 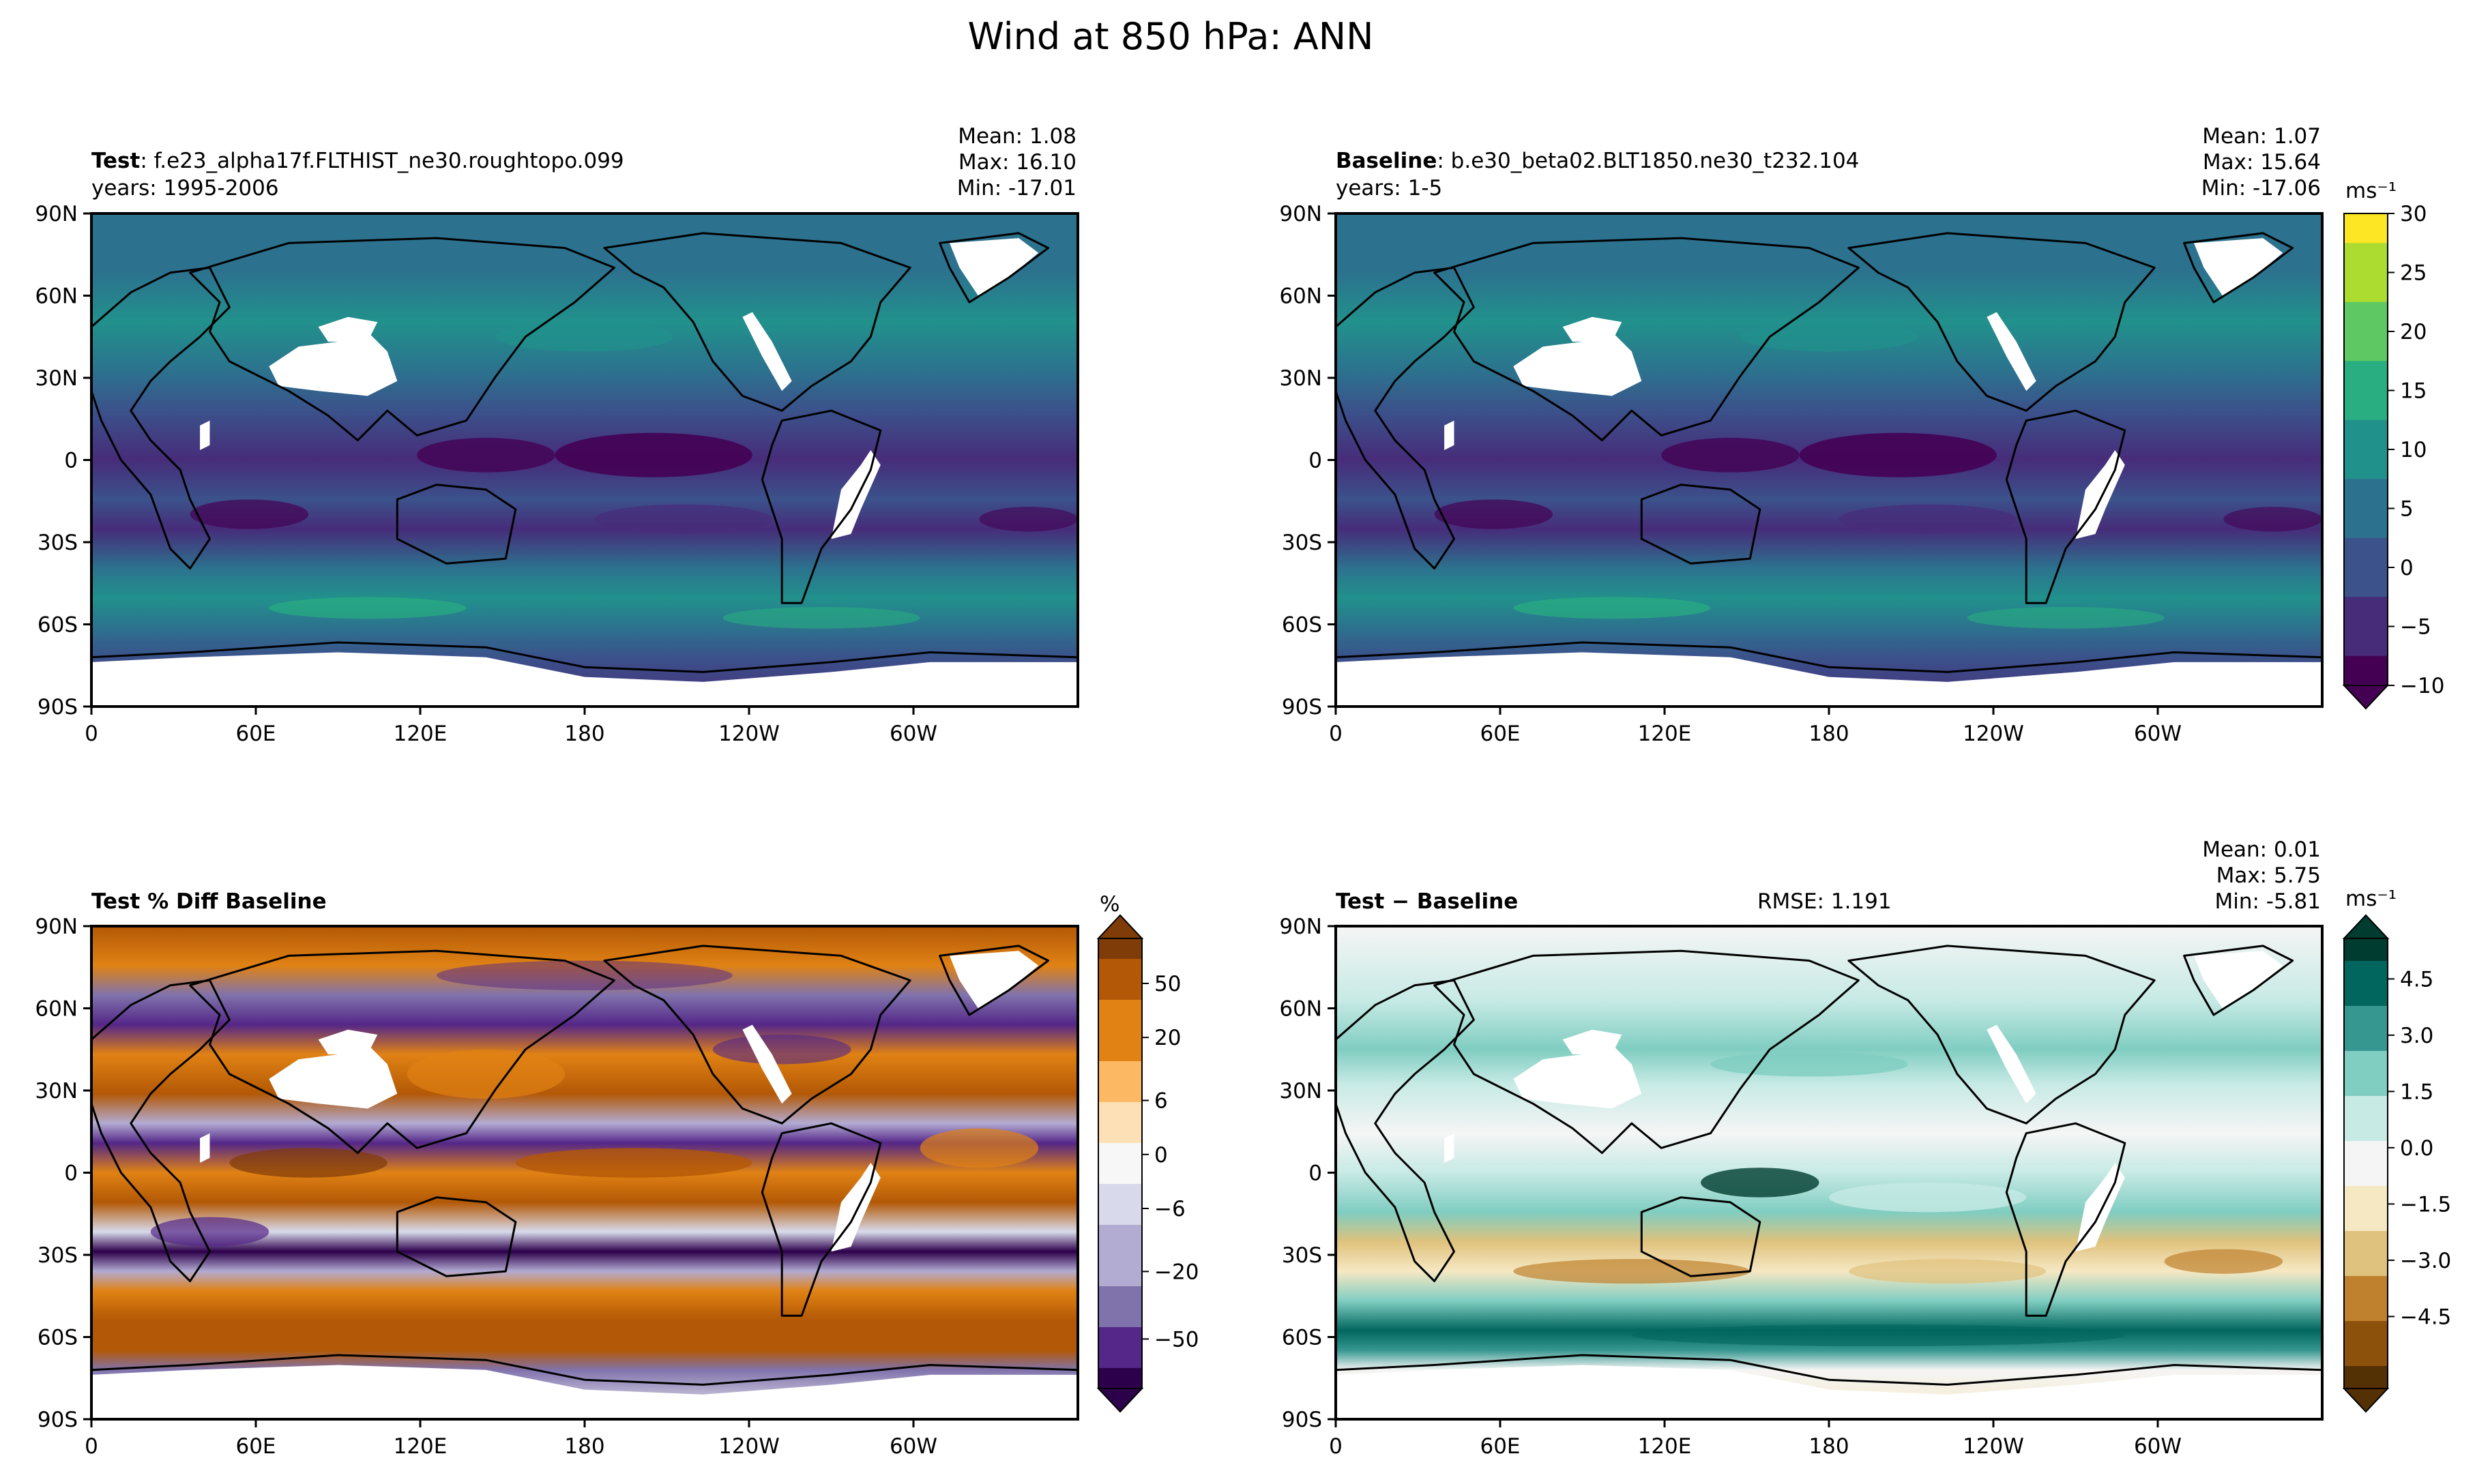 What do you see at coordinates (913, 734) in the screenshot?
I see `lon-tick-label: 60W` at bounding box center [913, 734].